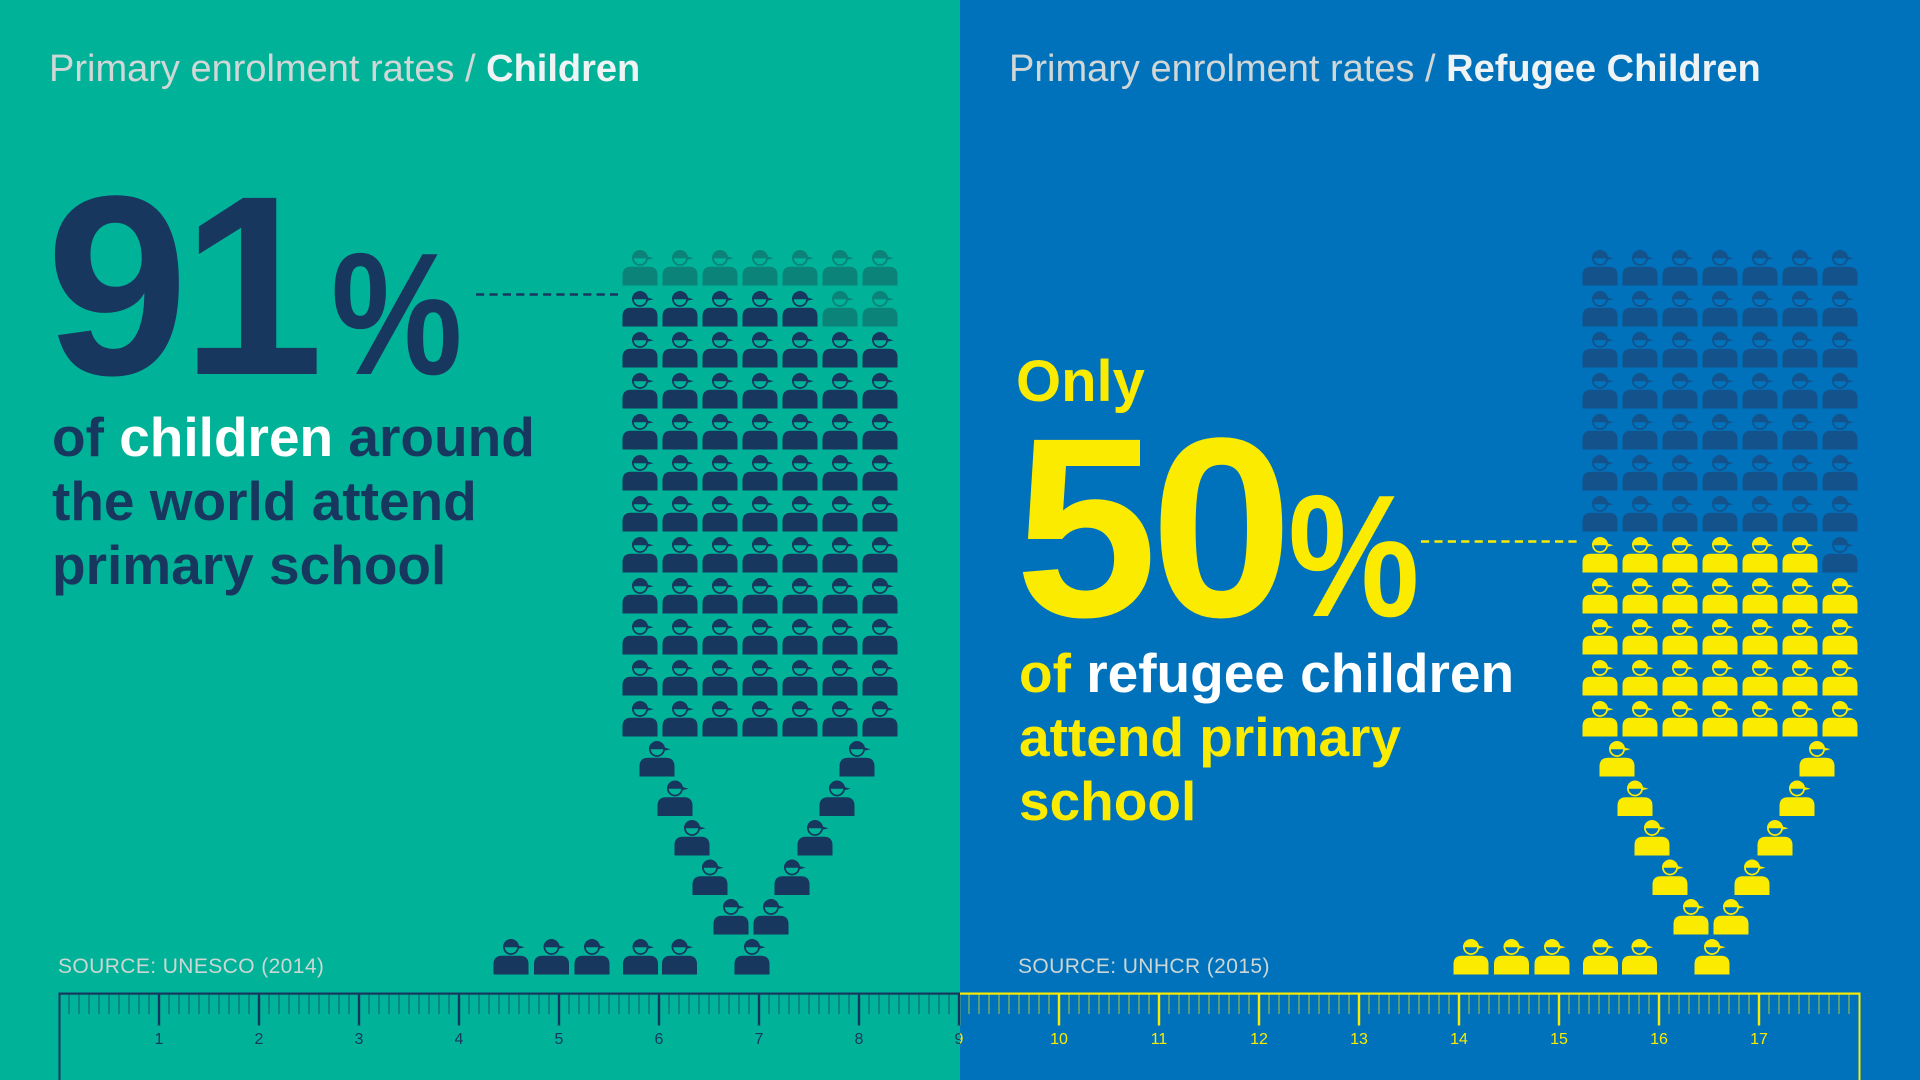 This screenshot has width=1920, height=1080. What do you see at coordinates (1759, 1039) in the screenshot?
I see `svg-text: 17` at bounding box center [1759, 1039].